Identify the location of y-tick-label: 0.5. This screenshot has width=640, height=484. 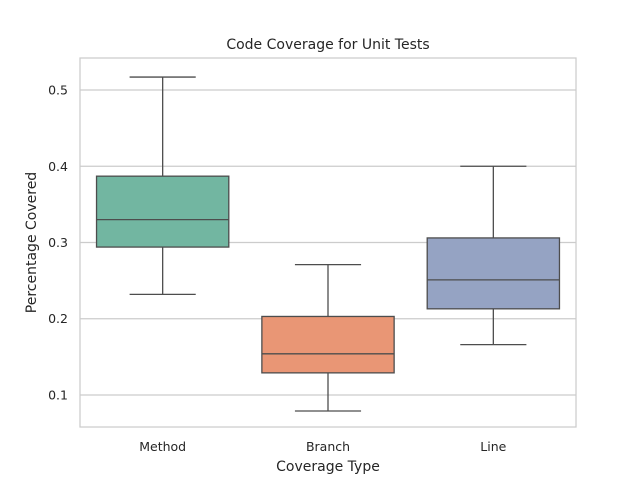
(58, 90).